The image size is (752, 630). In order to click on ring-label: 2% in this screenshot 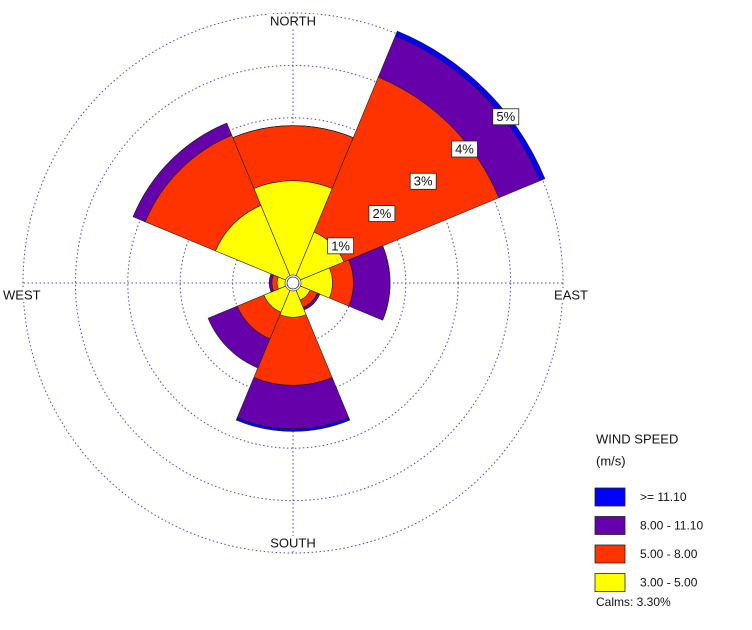, I will do `click(381, 213)`.